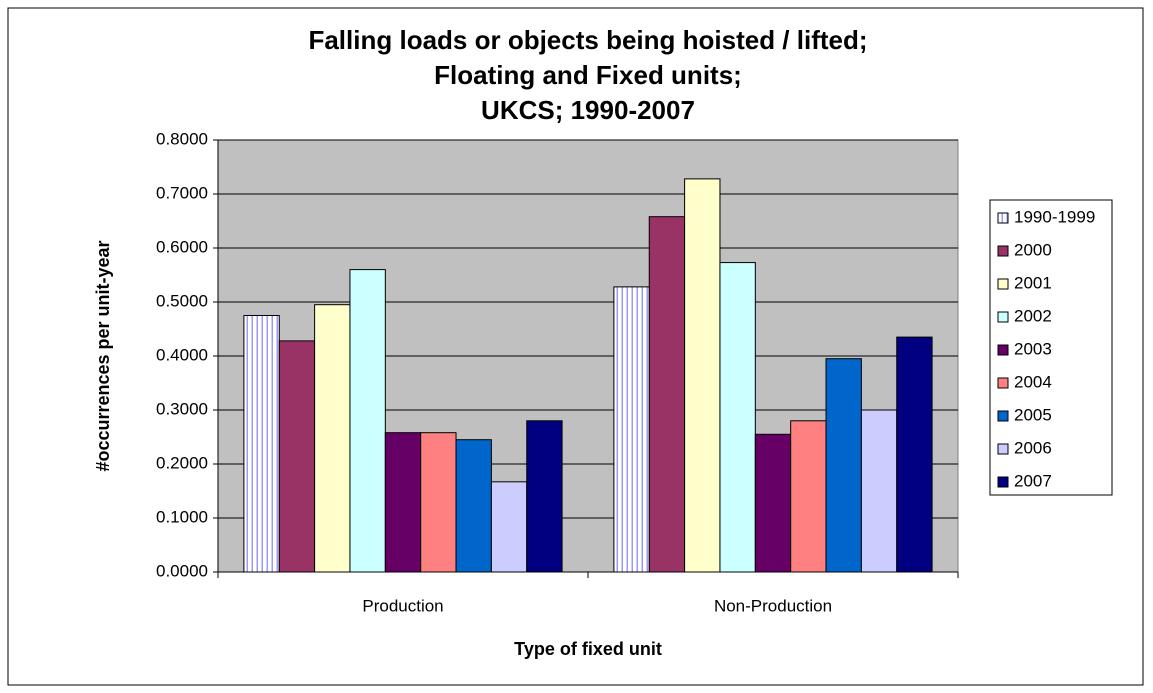 The height and width of the screenshot is (693, 1153). I want to click on y-tick-label: 0.3000, so click(182, 408).